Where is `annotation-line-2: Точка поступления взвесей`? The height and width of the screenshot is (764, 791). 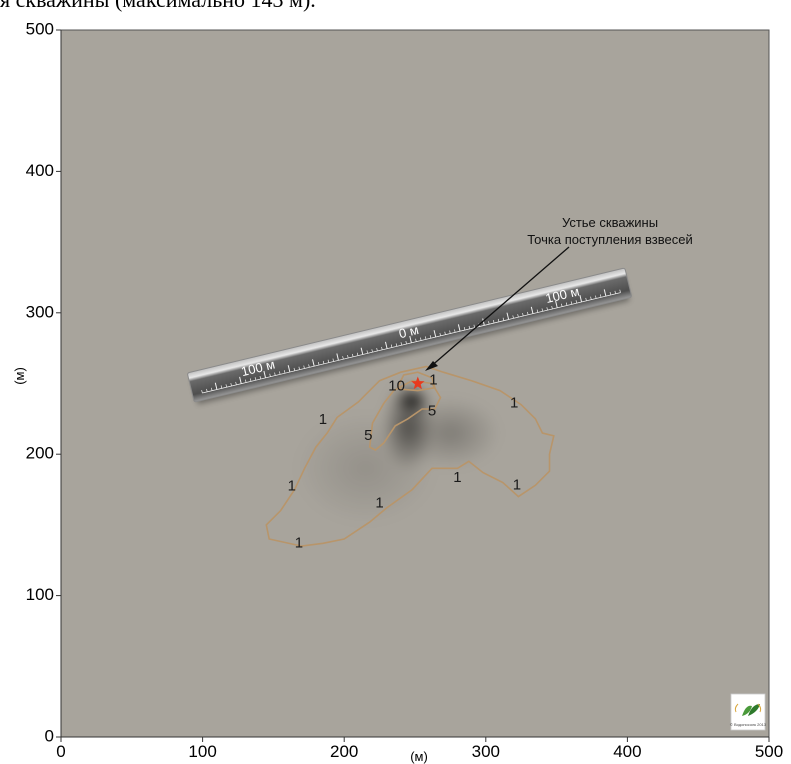 annotation-line-2: Точка поступления взвесей is located at coordinates (609, 239).